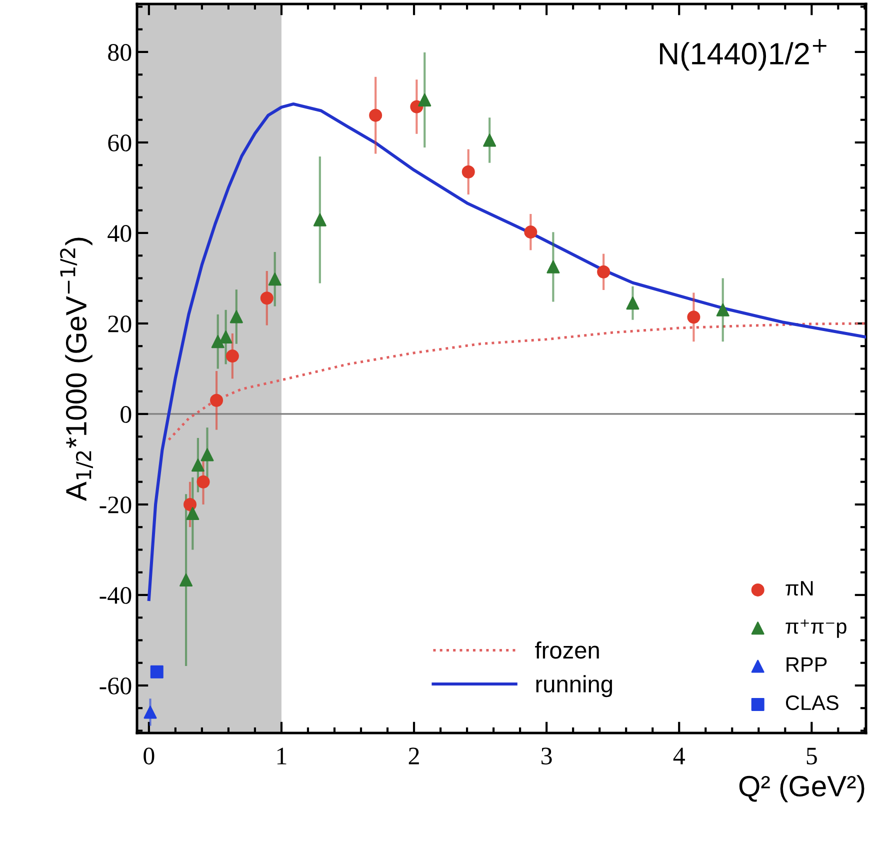  Describe the element at coordinates (801, 788) in the screenshot. I see `x-axis-title: Q² (GeV²)` at that location.